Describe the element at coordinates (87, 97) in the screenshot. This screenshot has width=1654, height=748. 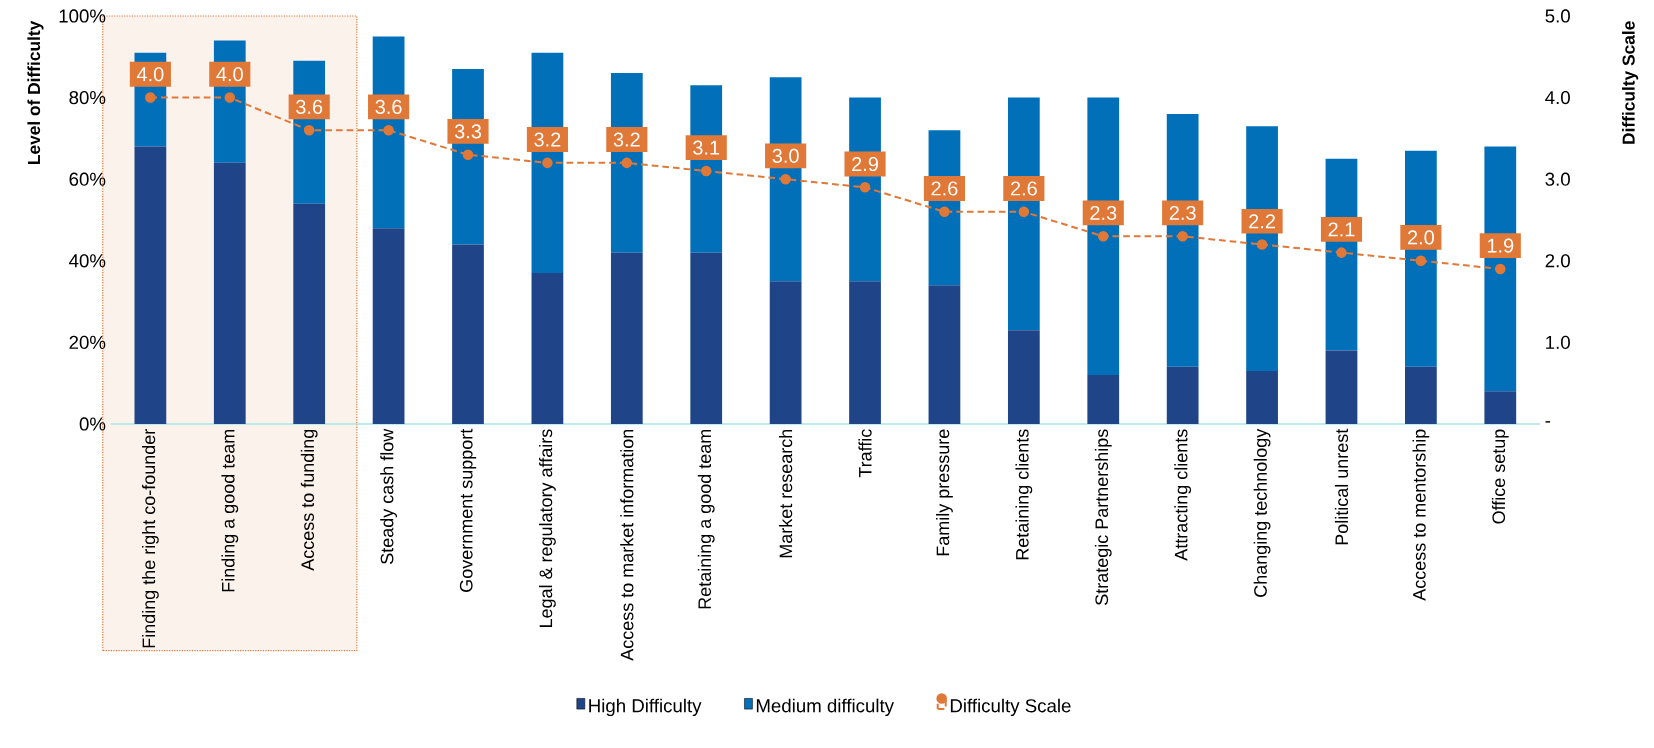
I see `y-tick-label: 80%` at that location.